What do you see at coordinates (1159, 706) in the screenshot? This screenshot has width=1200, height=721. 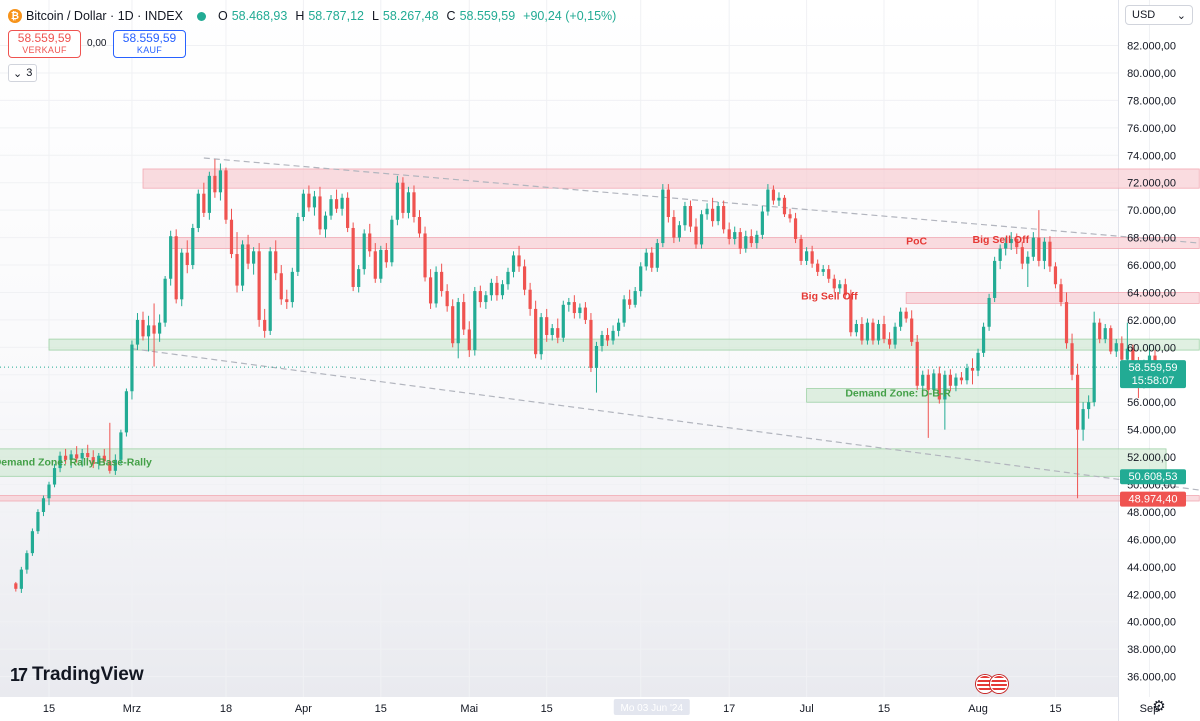 I see `gear-icon: ⚙` at bounding box center [1159, 706].